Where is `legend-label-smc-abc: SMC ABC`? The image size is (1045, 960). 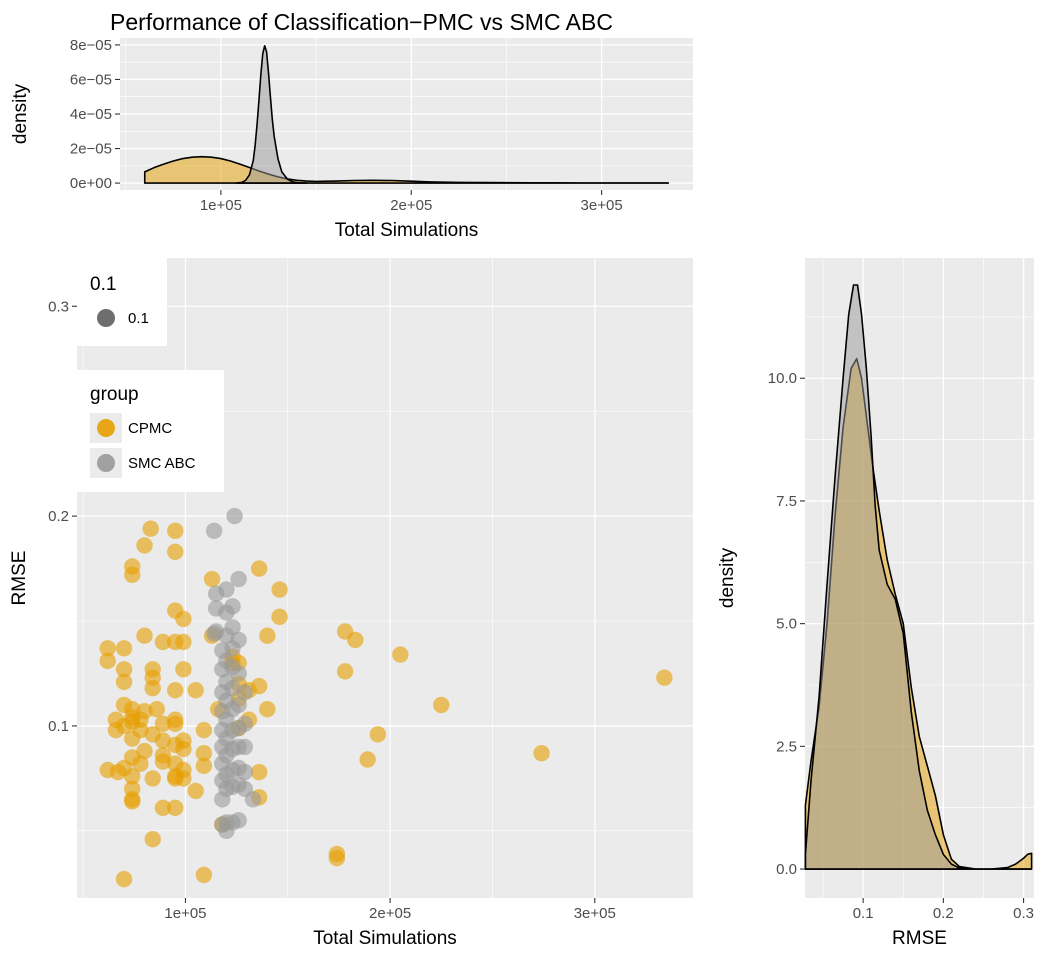
legend-label-smc-abc: SMC ABC is located at coordinates (162, 463).